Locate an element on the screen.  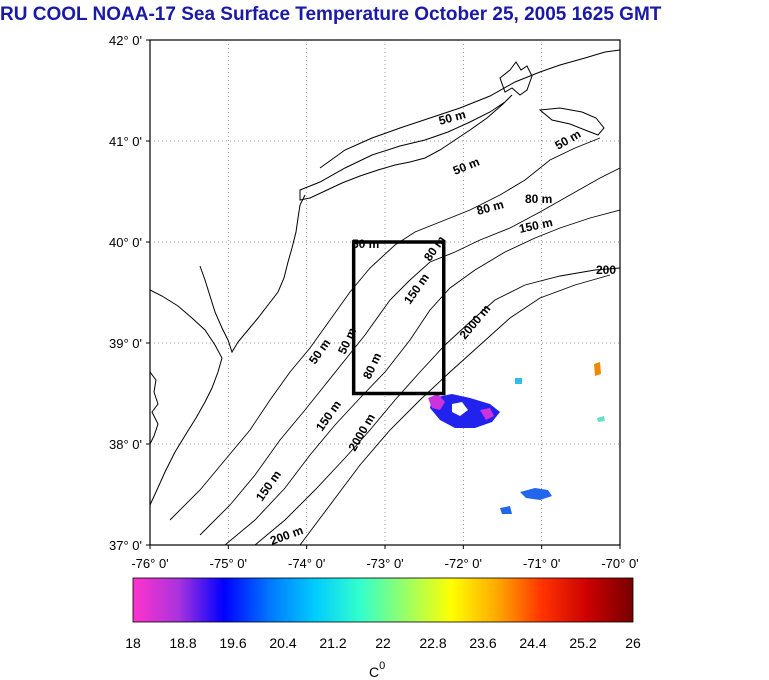
study-area-box is located at coordinates (398, 318).